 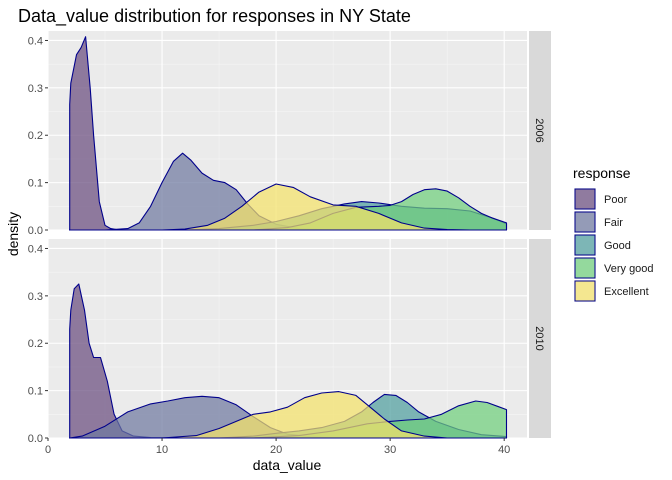 I want to click on legend-label: Good, so click(x=617, y=246).